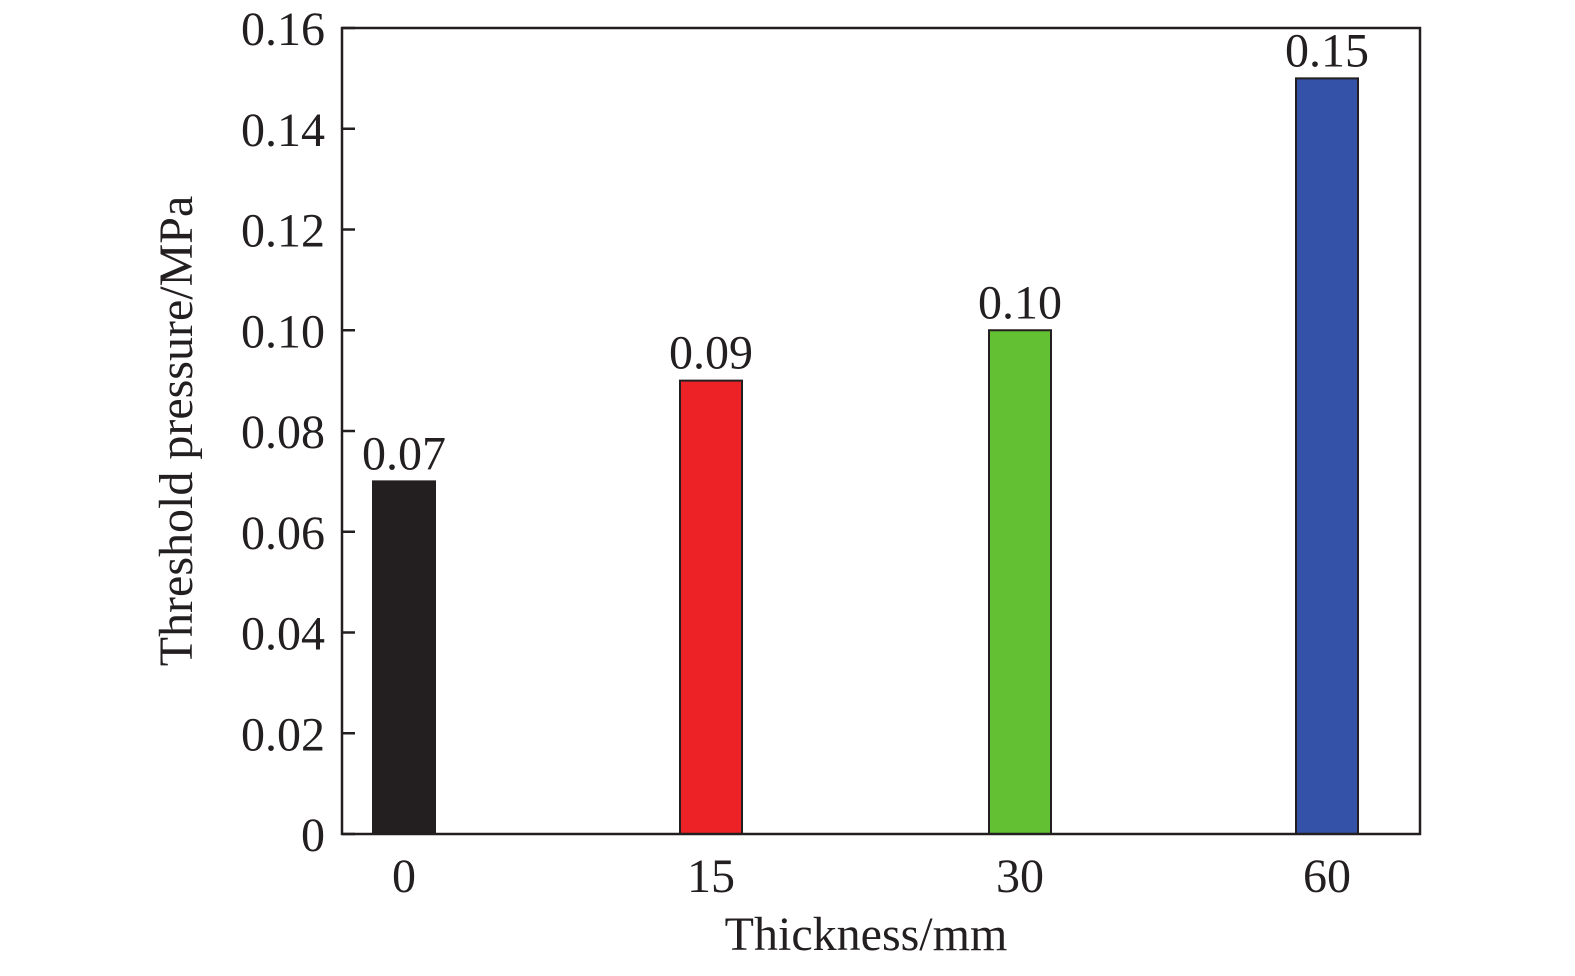 The width and height of the screenshot is (1575, 976). I want to click on y-tick-label-4: 0.08, so click(283, 432).